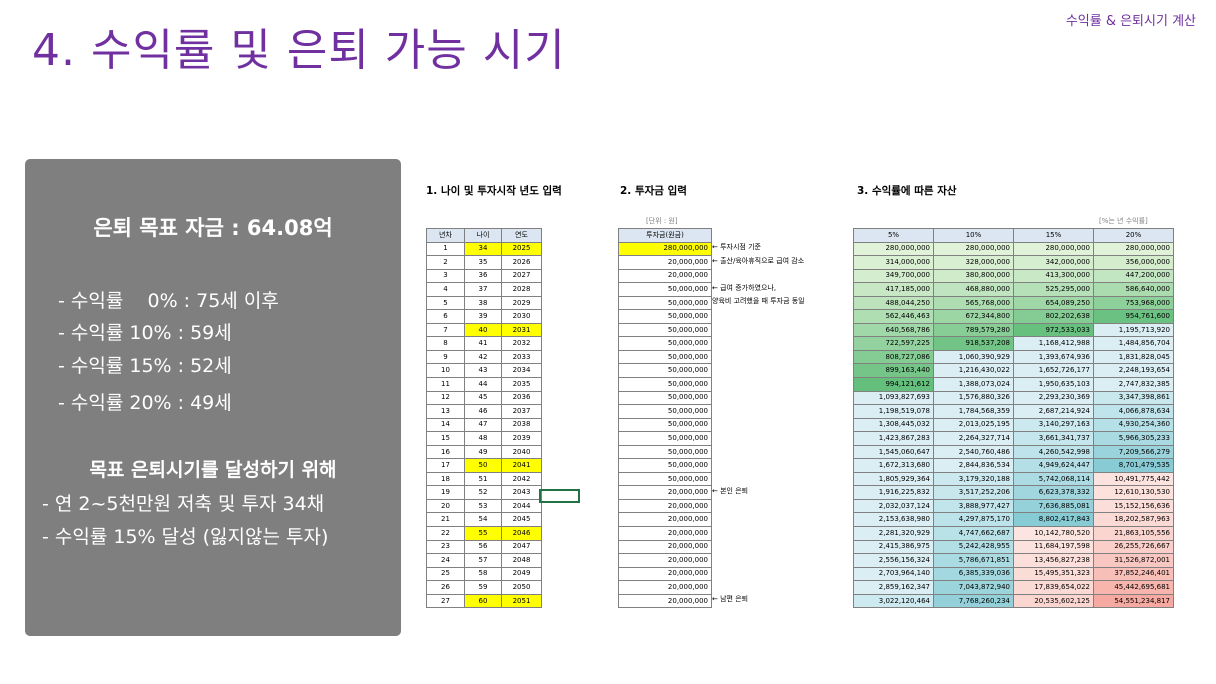  Describe the element at coordinates (1053, 316) in the screenshot. I see `asset-value-cell: 802,202,638` at that location.